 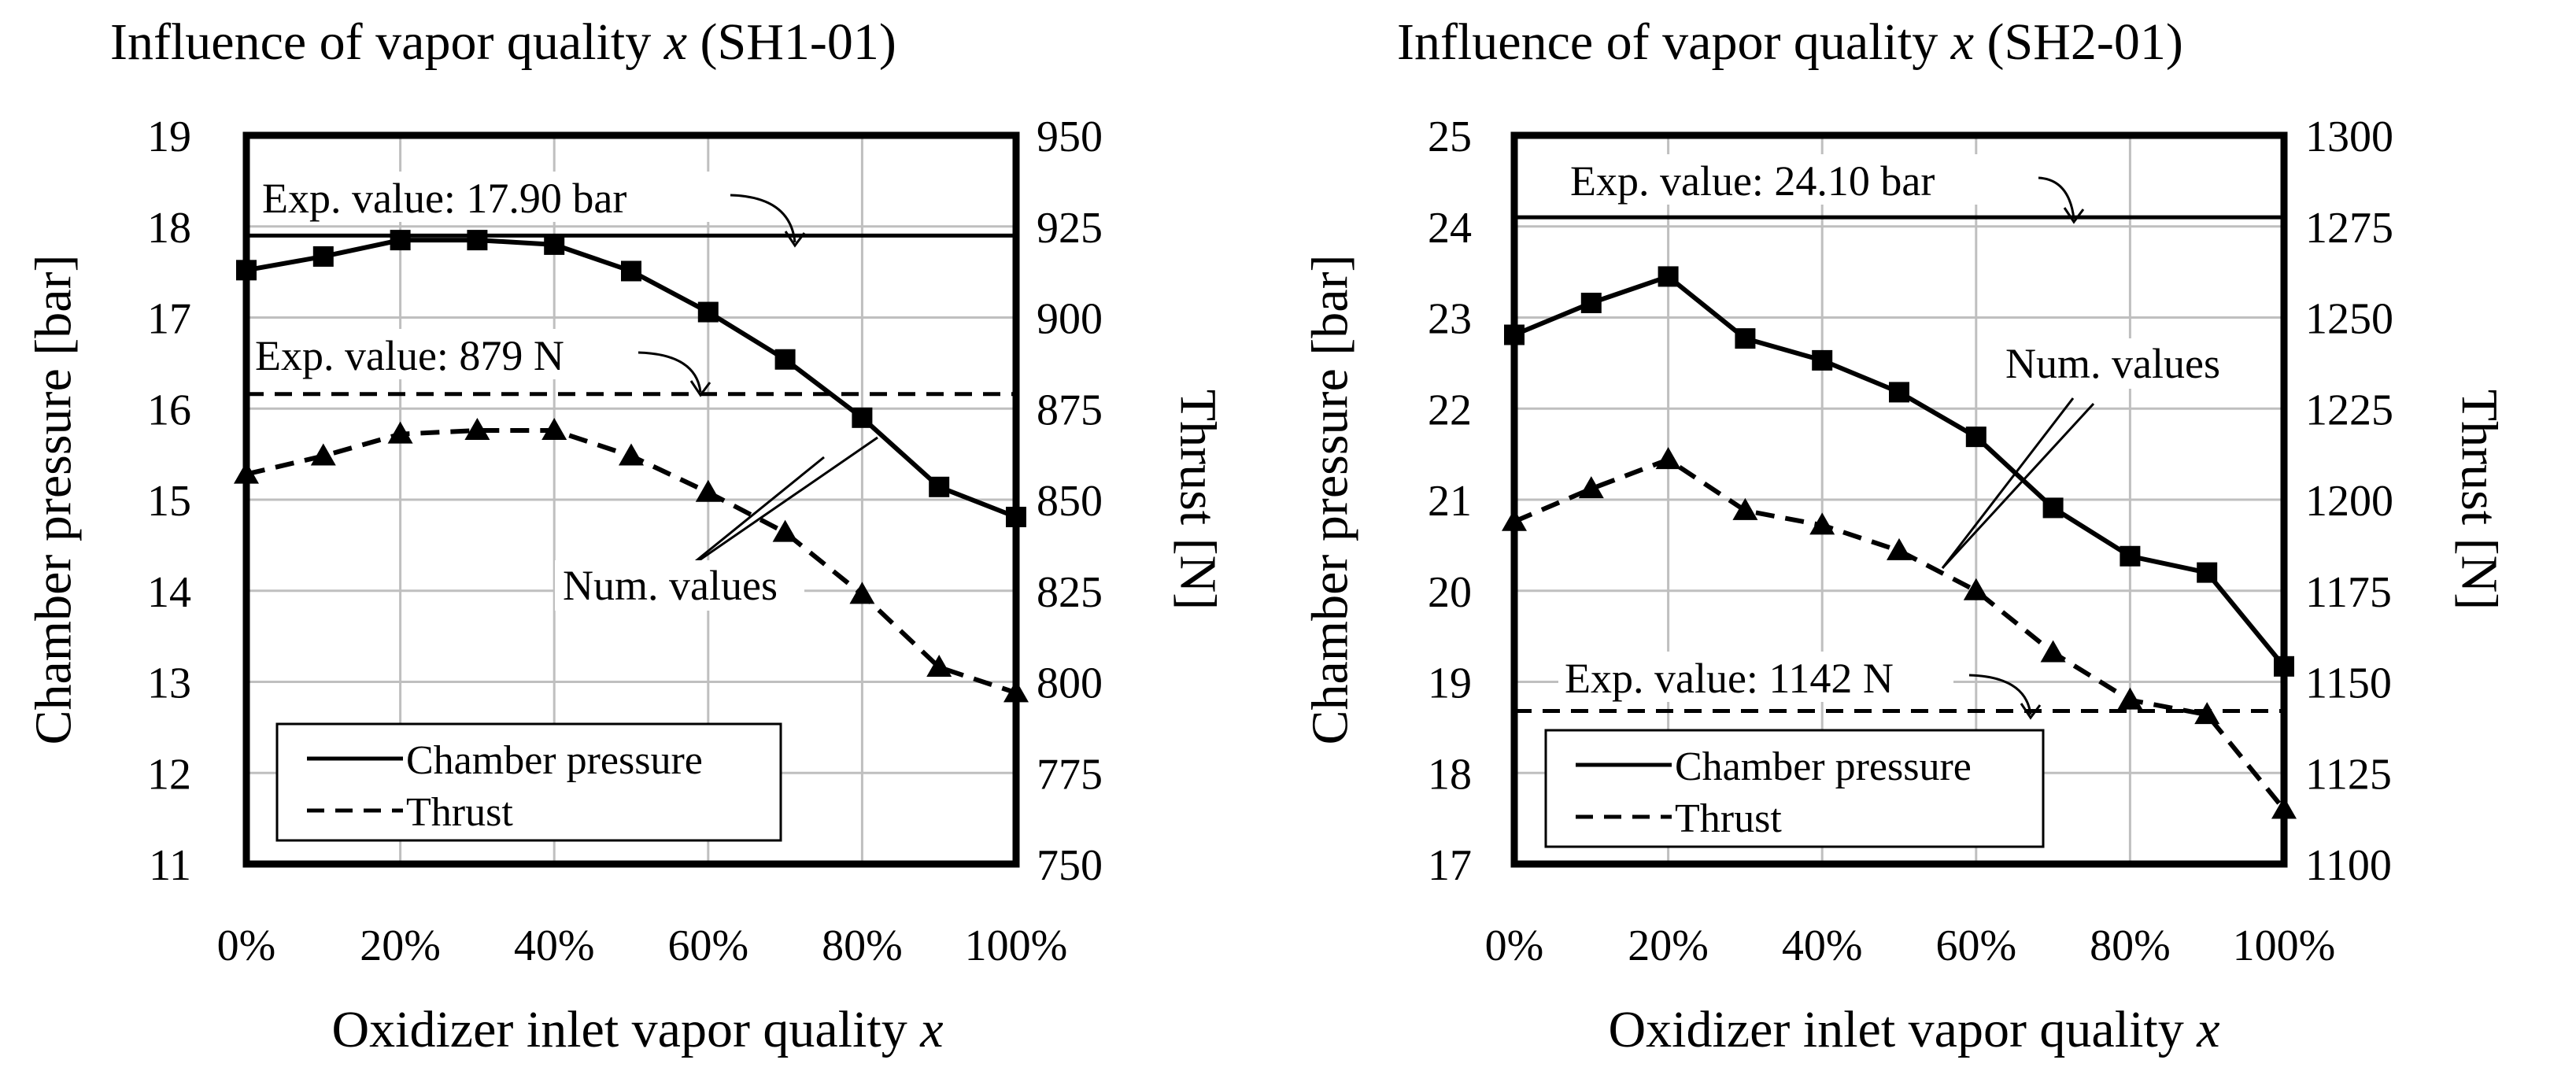 I want to click on y-tick-label: 21, so click(x=1450, y=501).